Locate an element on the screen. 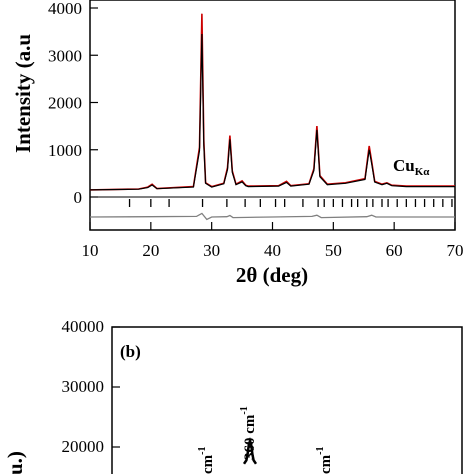  peak-label-360: 360 cm-1 is located at coordinates (248, 433).